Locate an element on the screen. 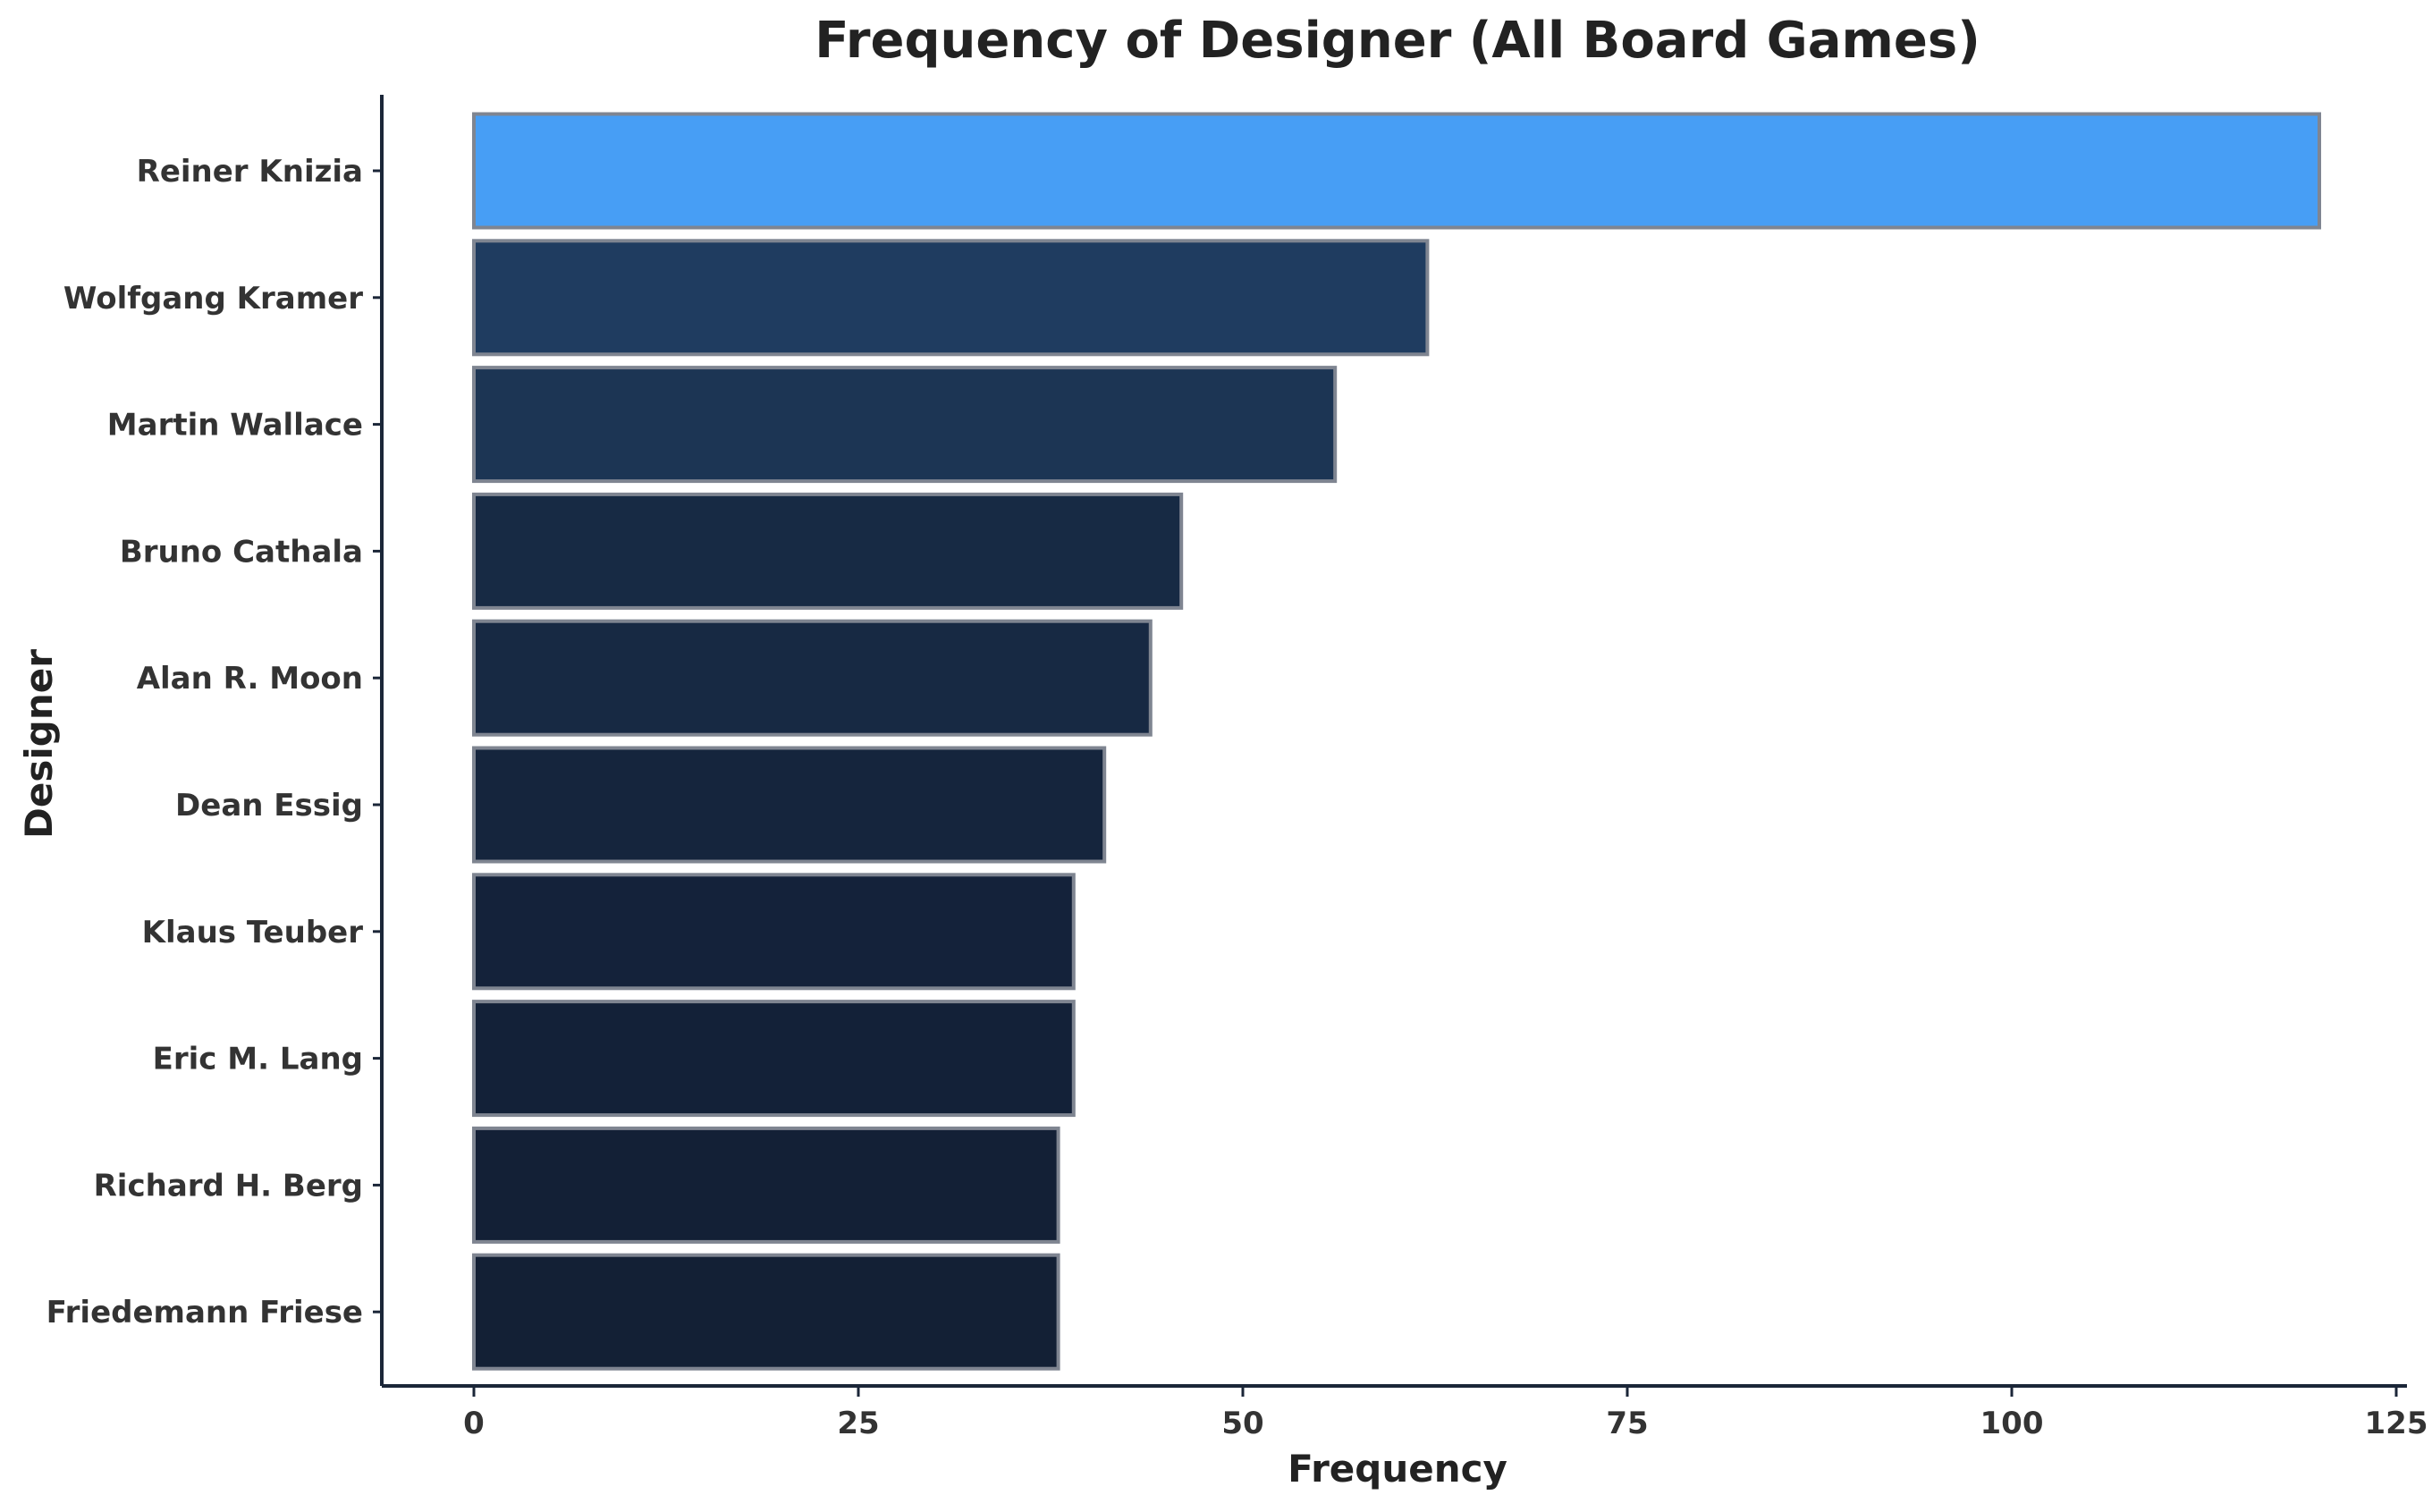  y-tick-label: Dean Essig is located at coordinates (269, 806).